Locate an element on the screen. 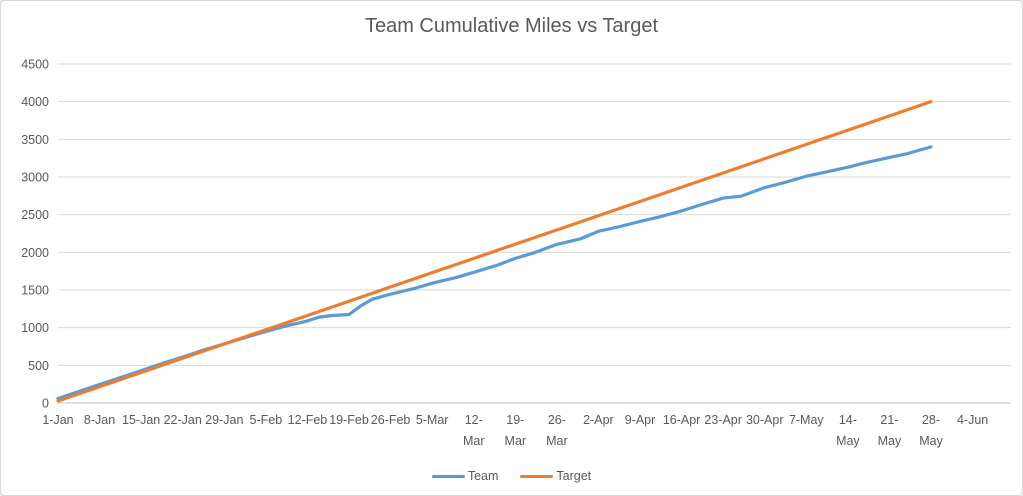 Image resolution: width=1023 pixels, height=496 pixels. team-line-swatch is located at coordinates (448, 476).